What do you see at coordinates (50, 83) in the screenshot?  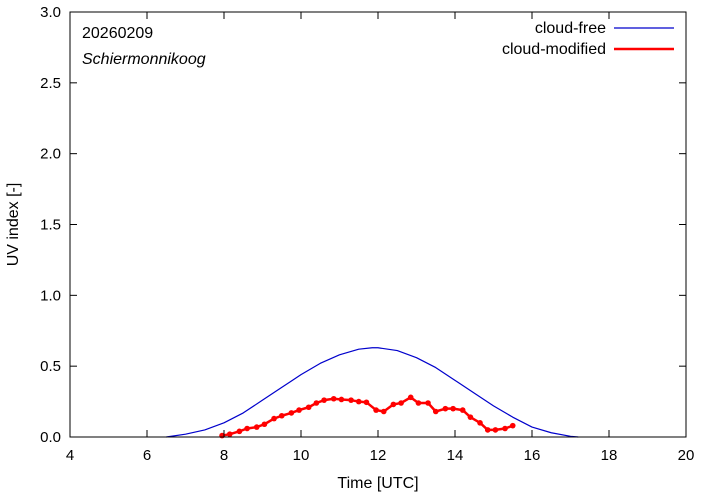 I see `y-tick-label: 2.5` at bounding box center [50, 83].